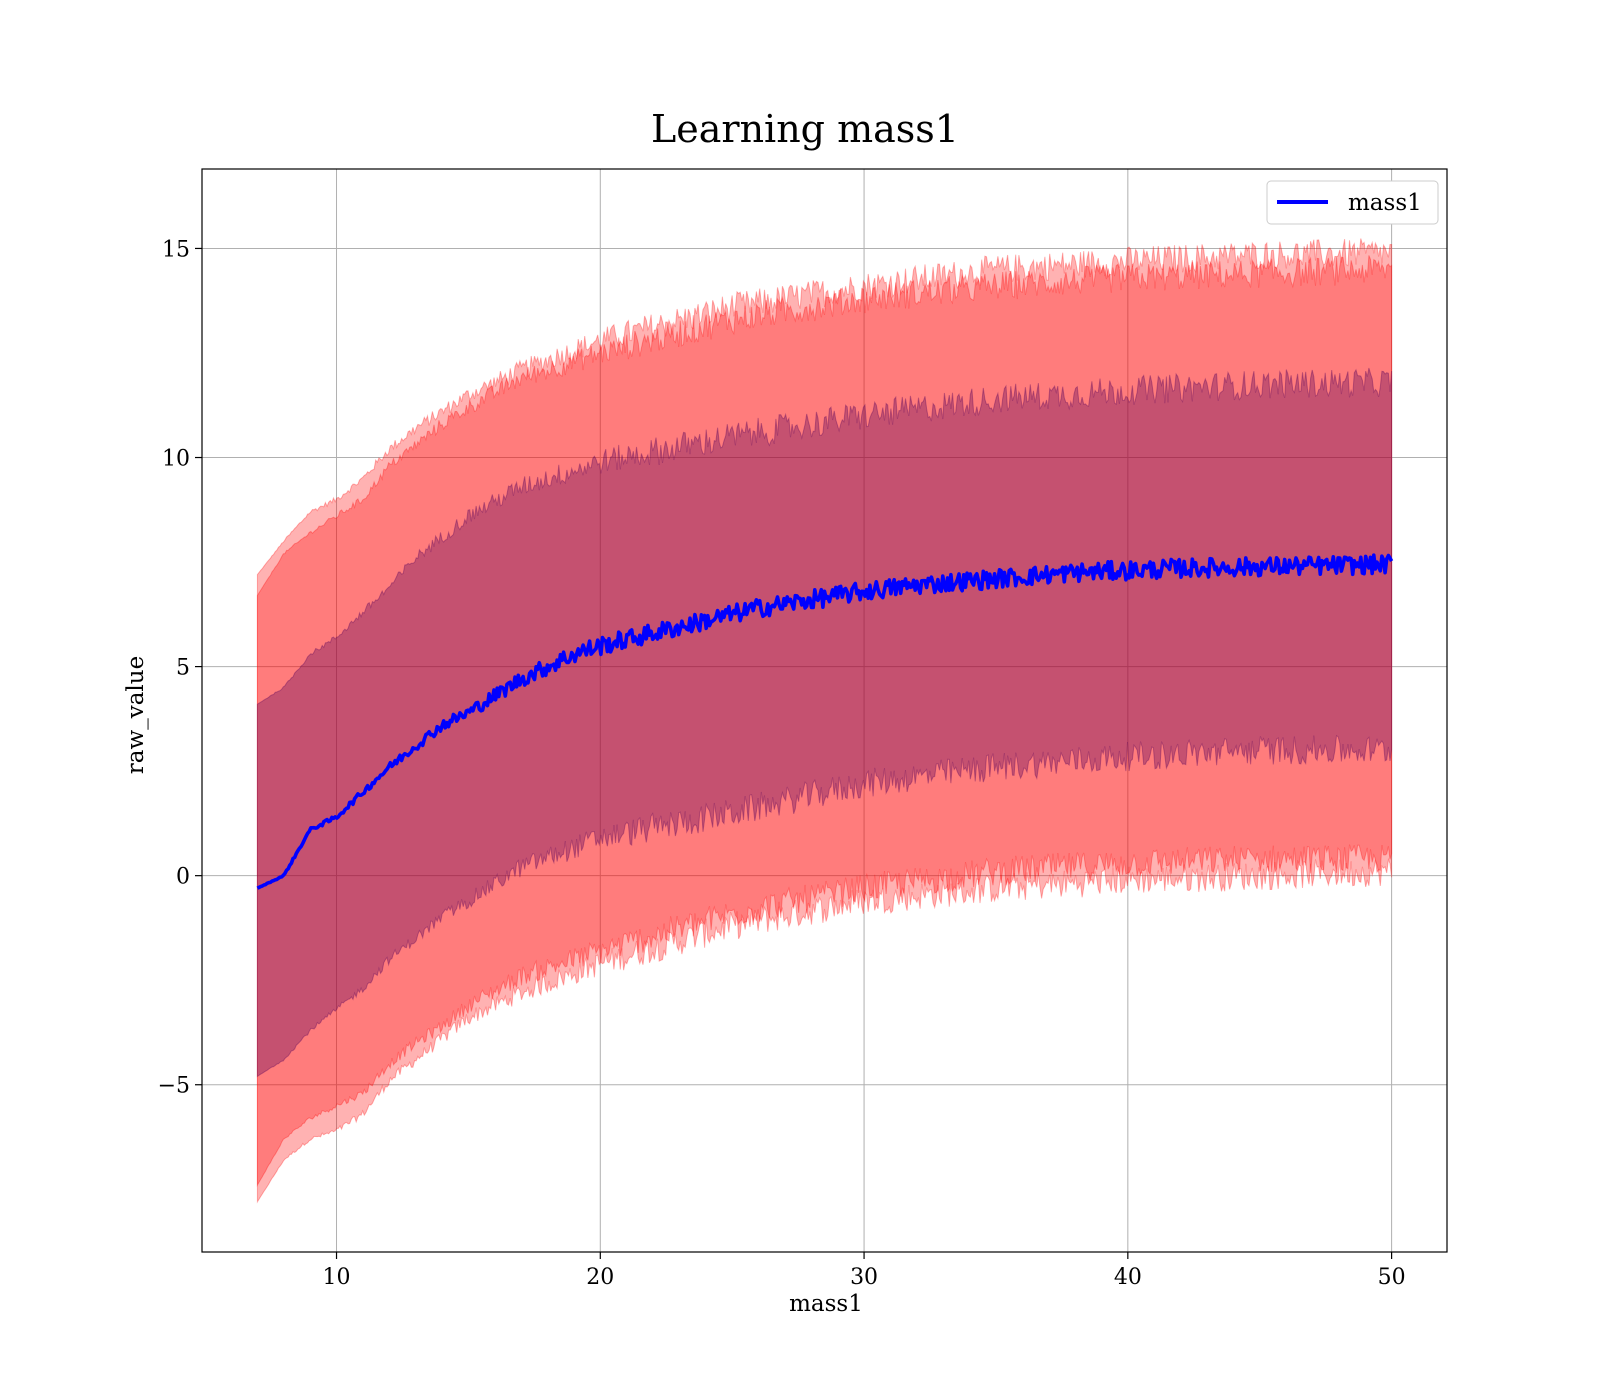 The width and height of the screenshot is (1600, 1400). Describe the element at coordinates (1392, 1277) in the screenshot. I see `x-tick-label: 50` at that location.